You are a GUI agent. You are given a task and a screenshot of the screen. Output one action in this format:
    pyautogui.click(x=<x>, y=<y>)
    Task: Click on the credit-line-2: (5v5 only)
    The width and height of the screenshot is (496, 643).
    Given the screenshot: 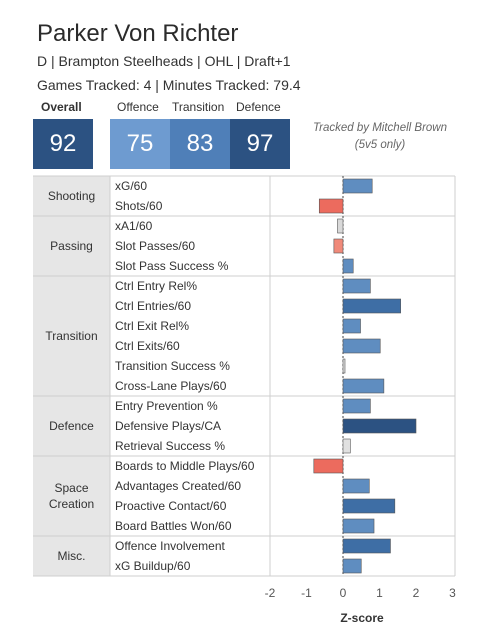 What is the action you would take?
    pyautogui.click(x=380, y=145)
    